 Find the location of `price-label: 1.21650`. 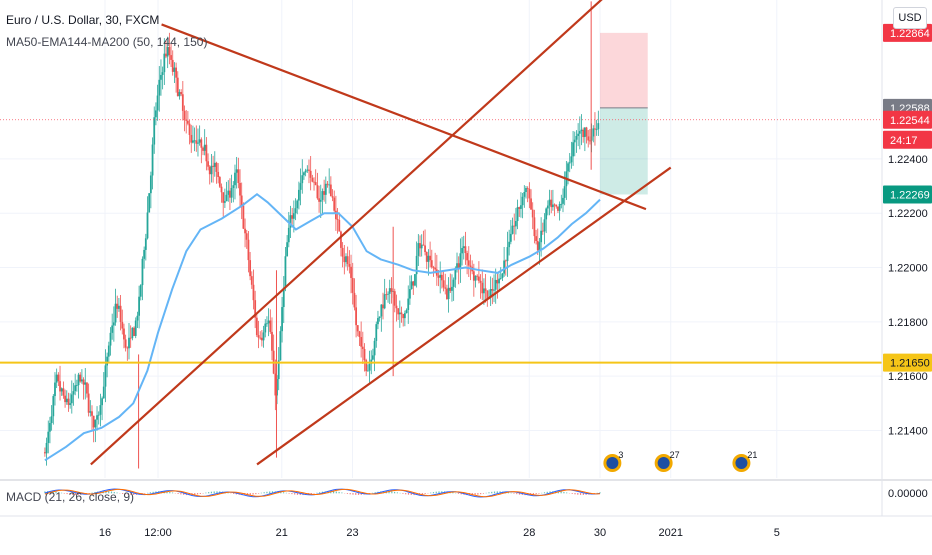

price-label: 1.21650 is located at coordinates (907, 363).